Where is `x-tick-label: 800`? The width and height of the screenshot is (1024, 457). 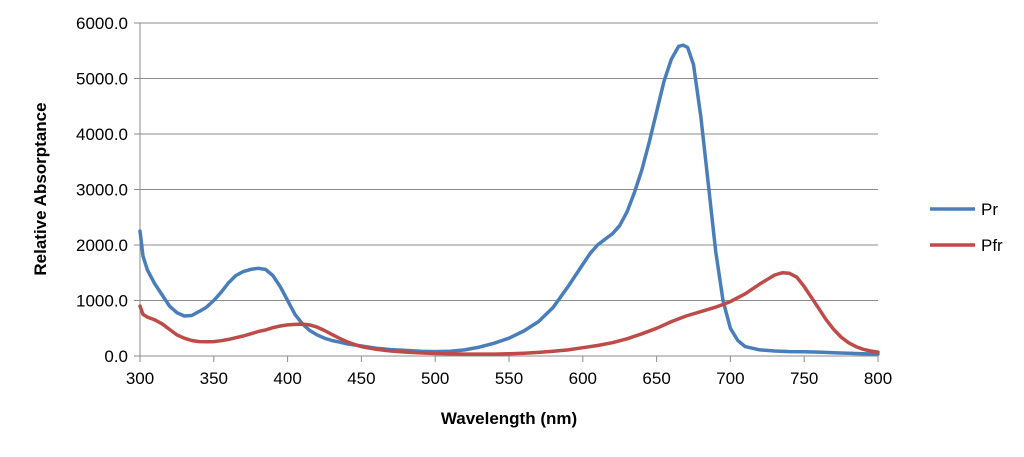 x-tick-label: 800 is located at coordinates (878, 378).